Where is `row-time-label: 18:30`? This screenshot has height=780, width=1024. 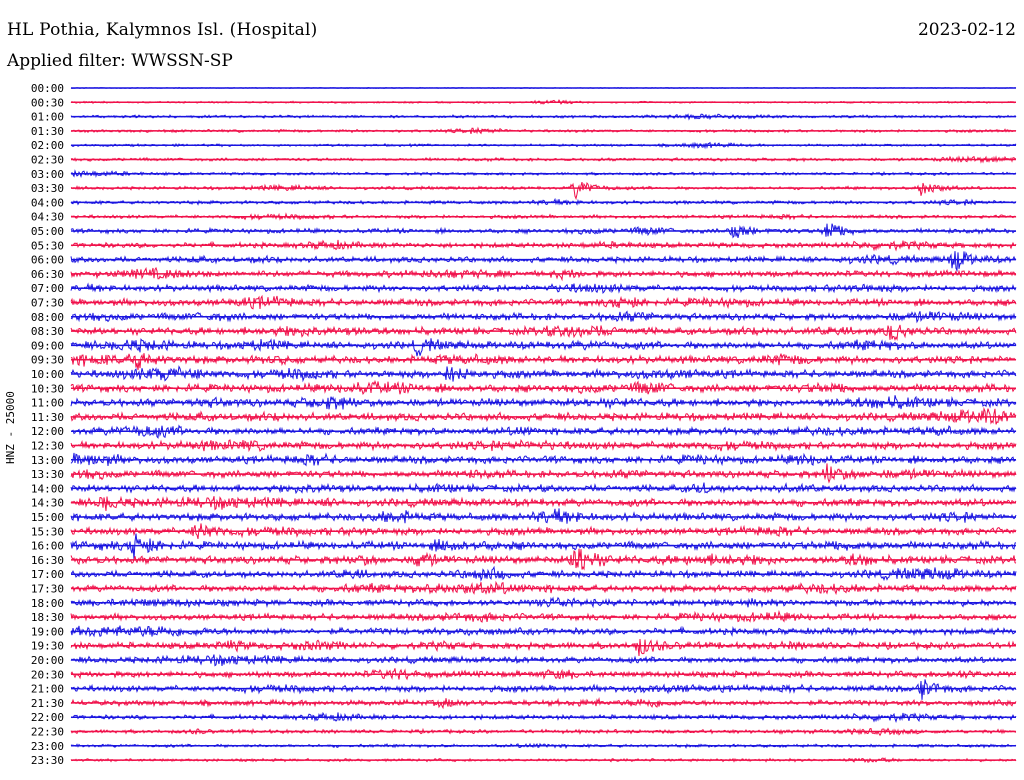
row-time-label: 18:30 is located at coordinates (47, 617).